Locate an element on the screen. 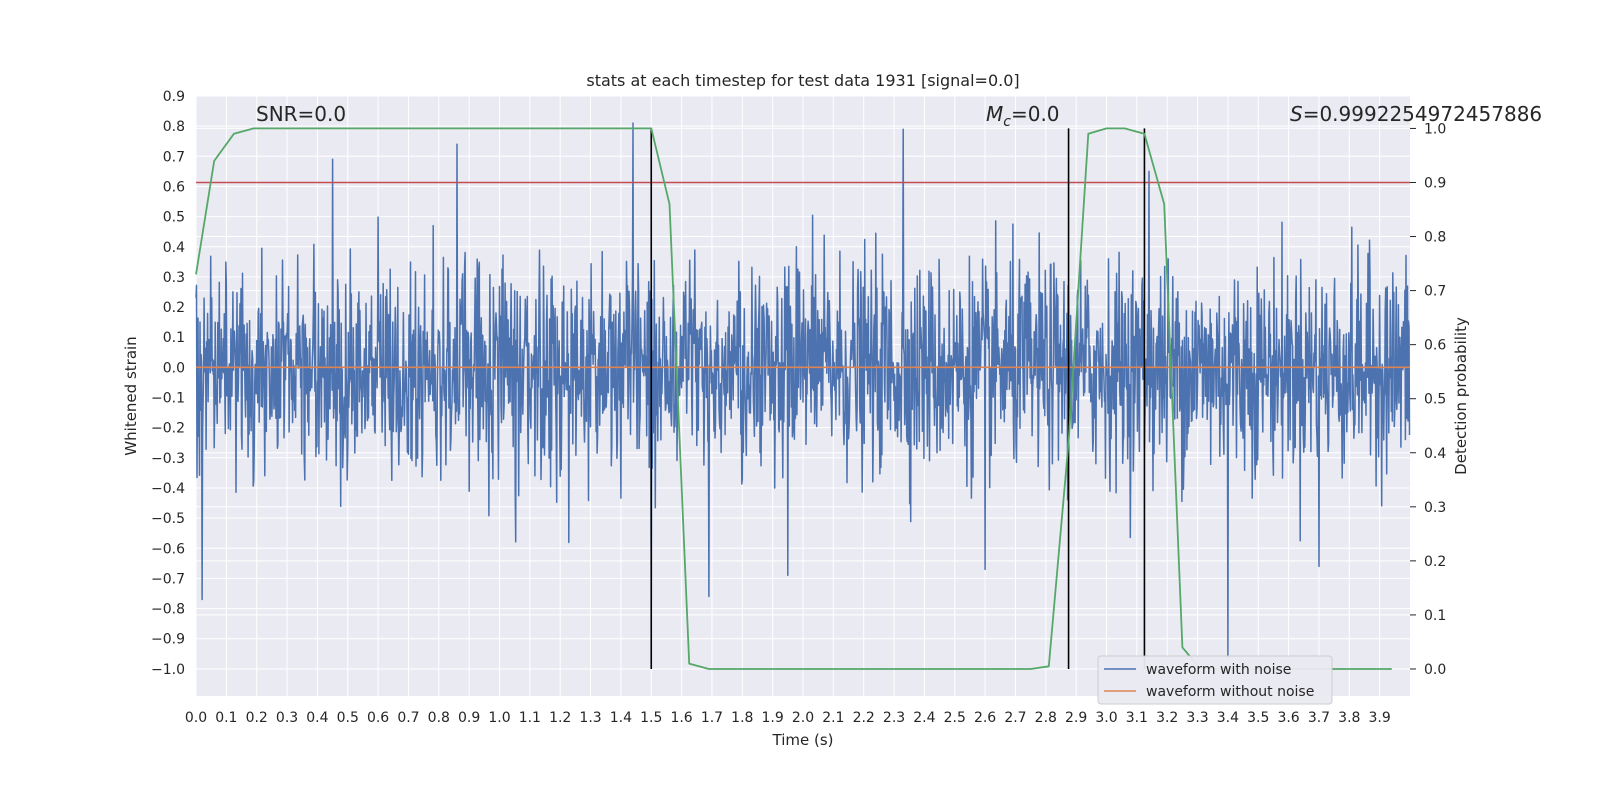 The image size is (1600, 800). snr-annotation: SNR=0.0 is located at coordinates (301, 114).